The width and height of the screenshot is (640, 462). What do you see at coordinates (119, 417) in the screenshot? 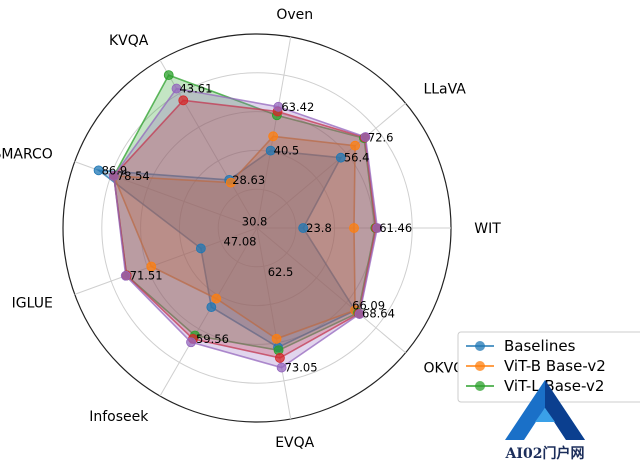
I see `axis-label: Infoseek` at bounding box center [119, 417].